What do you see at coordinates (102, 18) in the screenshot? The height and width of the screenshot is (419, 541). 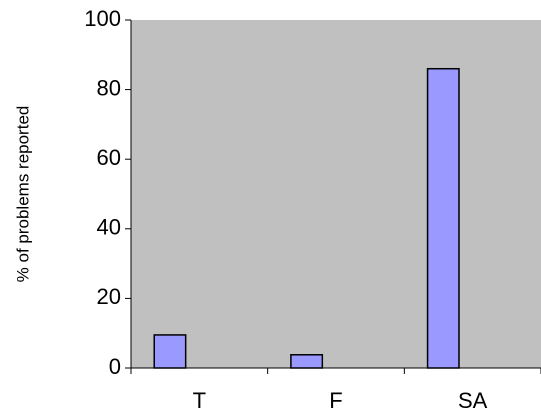 I see `y-tick-label: 100` at bounding box center [102, 18].